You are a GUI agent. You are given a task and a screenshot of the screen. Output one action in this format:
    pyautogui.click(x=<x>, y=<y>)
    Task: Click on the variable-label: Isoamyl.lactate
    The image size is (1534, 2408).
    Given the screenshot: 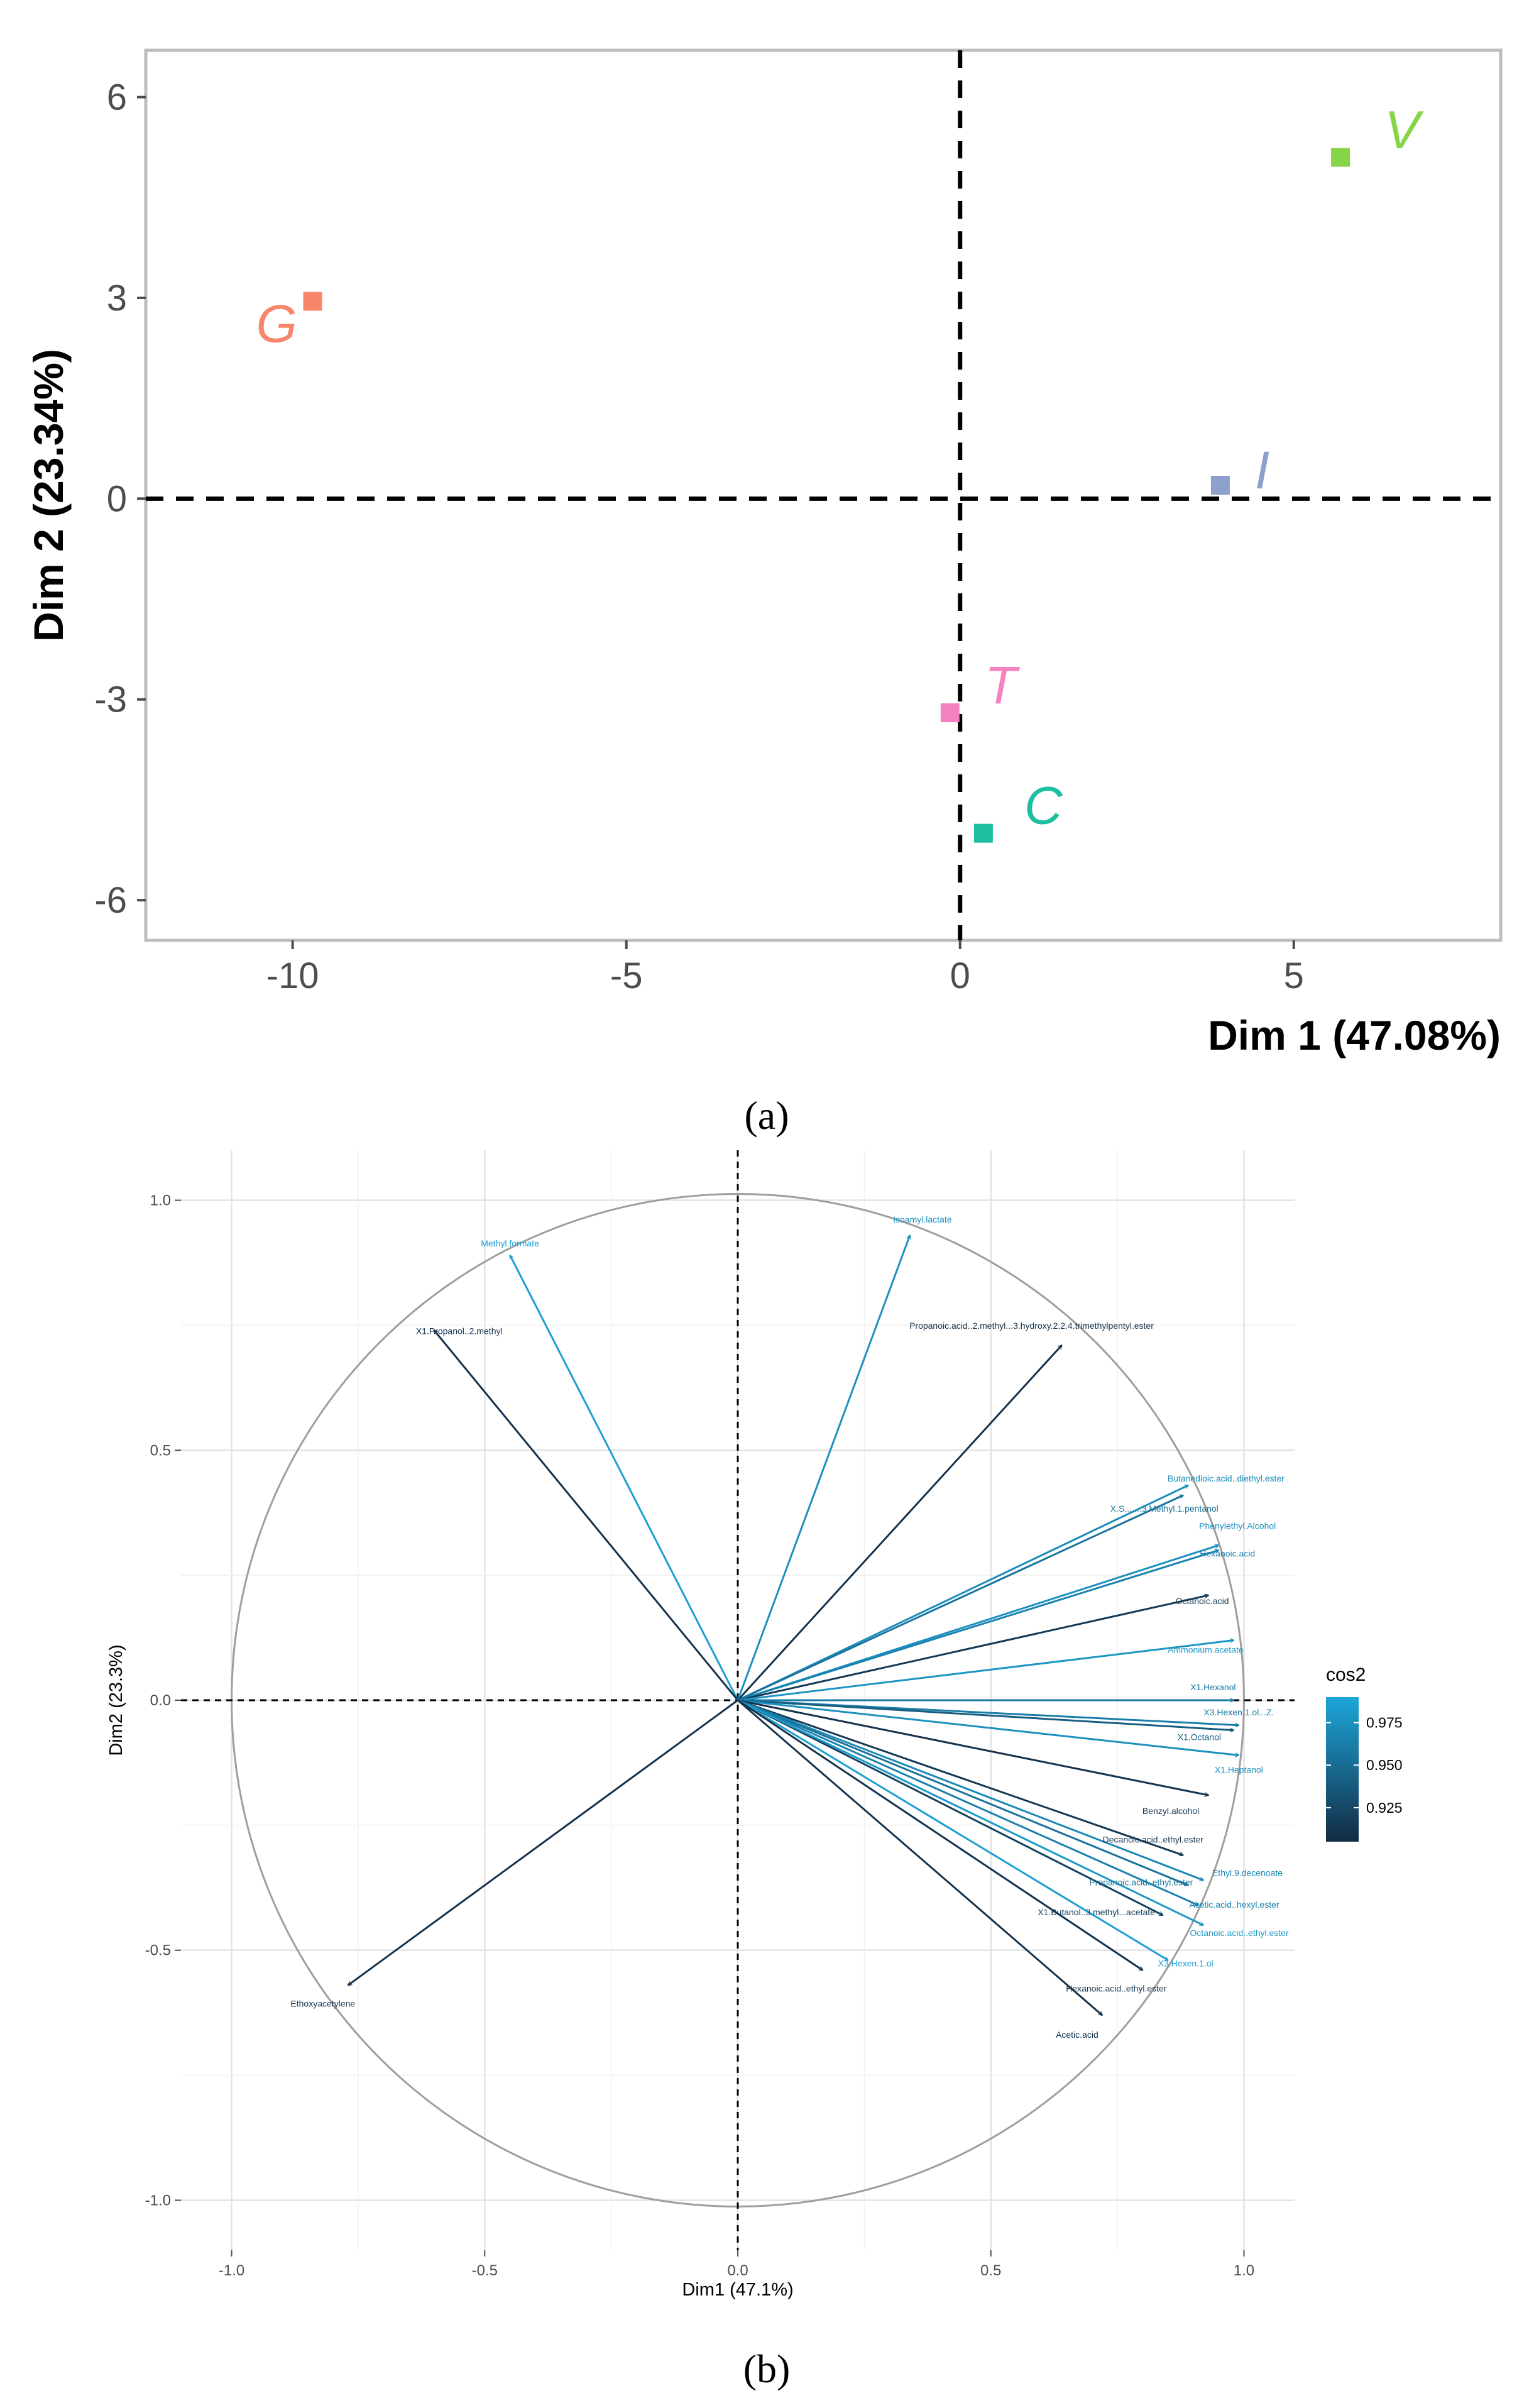 What is the action you would take?
    pyautogui.click(x=922, y=1219)
    